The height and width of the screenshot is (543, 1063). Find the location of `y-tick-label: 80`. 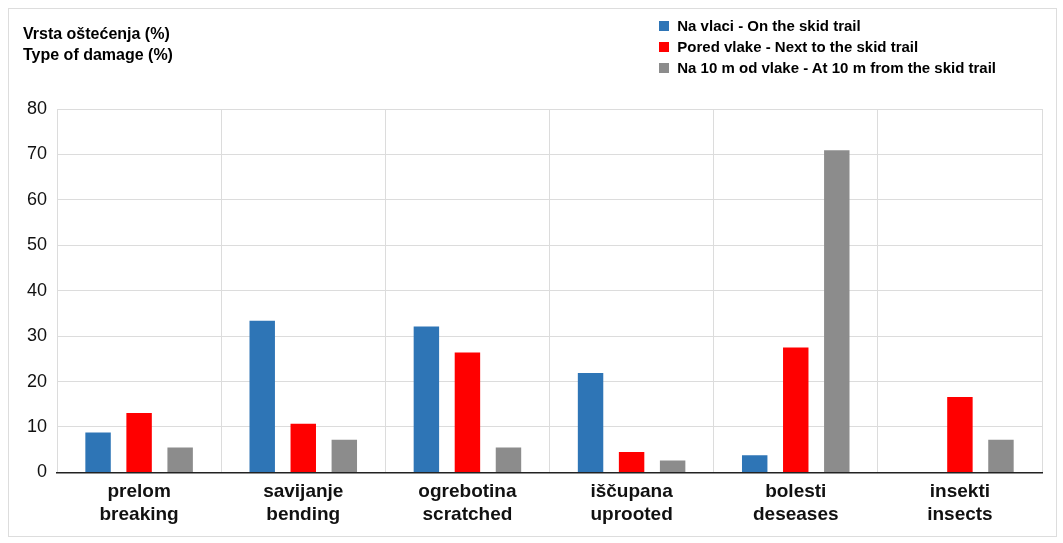

y-tick-label: 80 is located at coordinates (37, 107).